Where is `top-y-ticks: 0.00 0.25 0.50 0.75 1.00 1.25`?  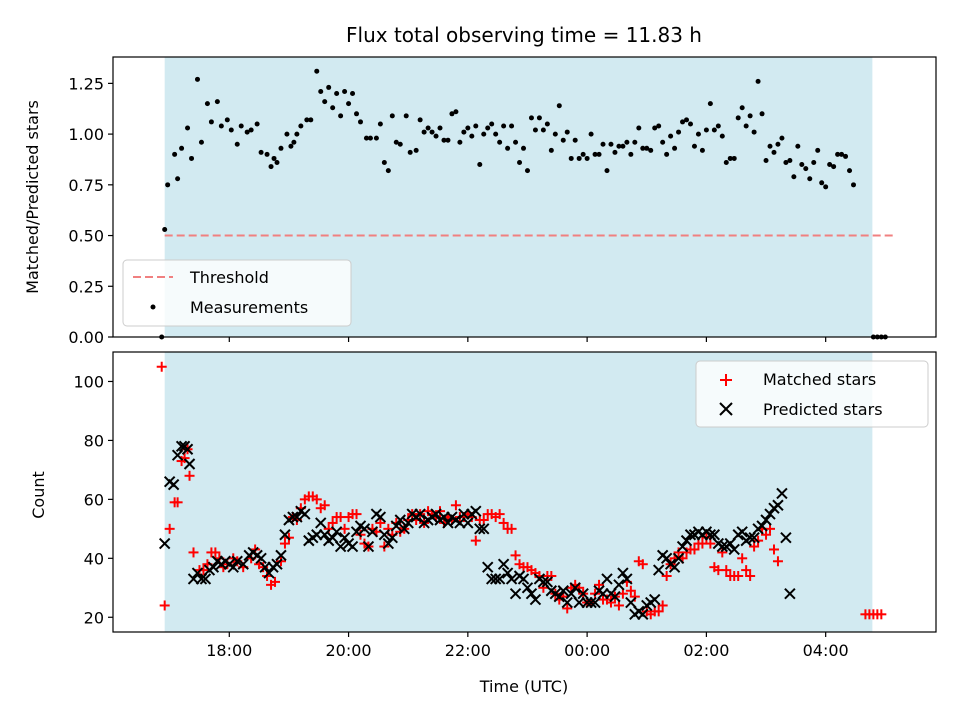
top-y-ticks: 0.00 0.25 0.50 0.75 1.00 1.25 is located at coordinates (90, 210).